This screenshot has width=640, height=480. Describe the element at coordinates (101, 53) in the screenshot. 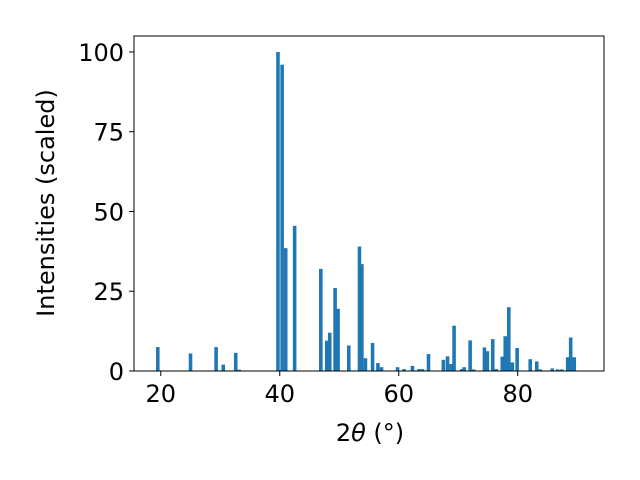

I see `y-tick-label: 100` at that location.